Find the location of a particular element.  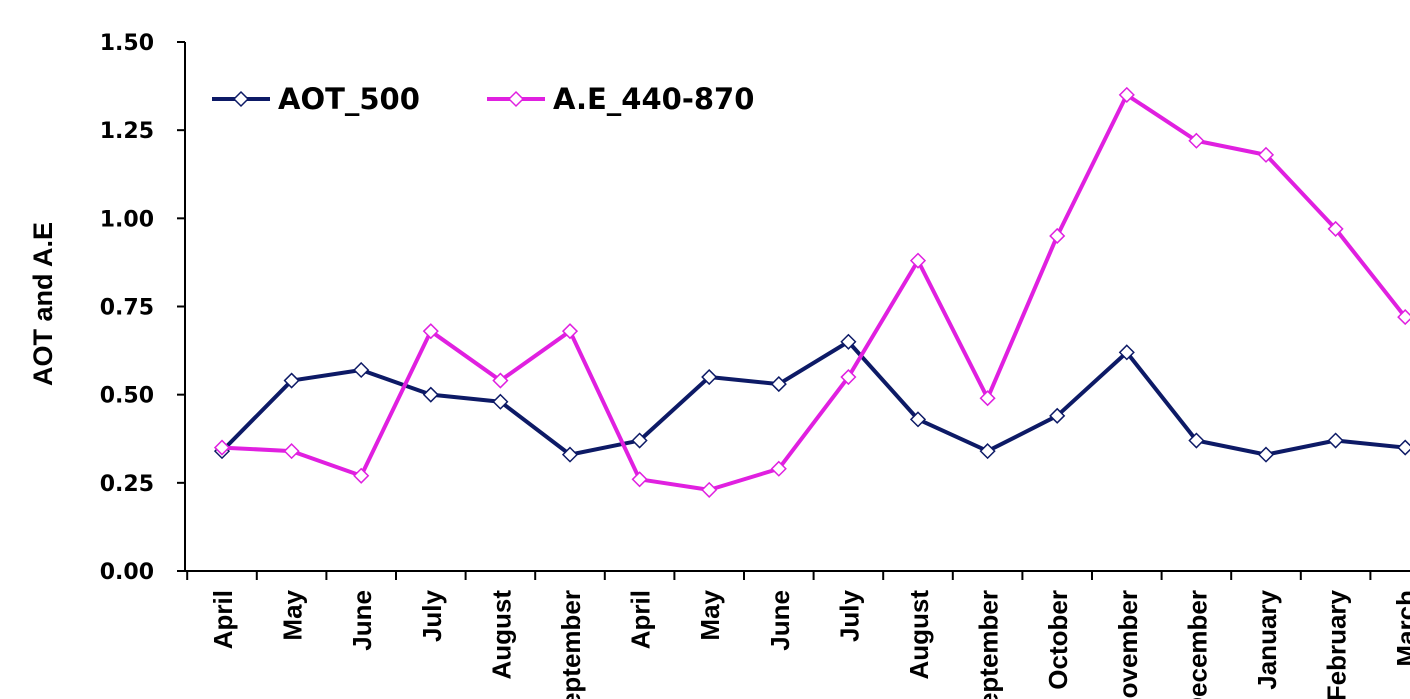

y-tick-label: 0.25 is located at coordinates (127, 484).